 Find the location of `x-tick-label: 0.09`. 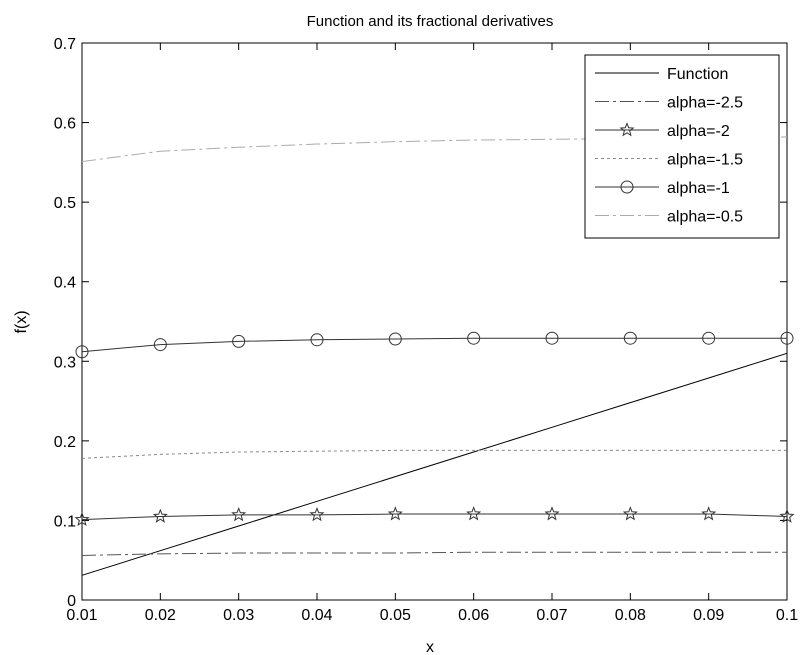

x-tick-label: 0.09 is located at coordinates (708, 615).